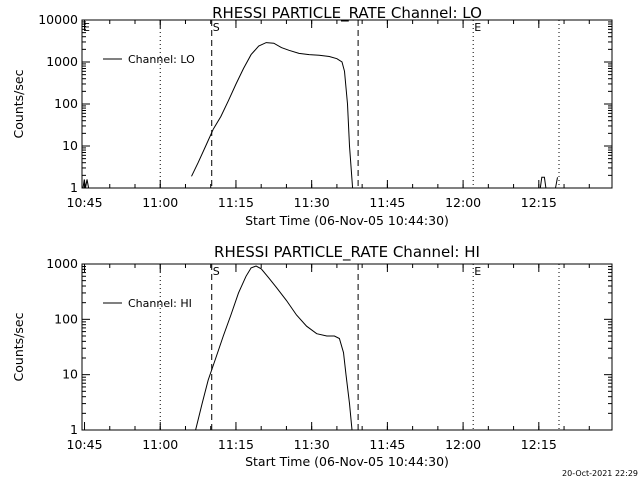 The width and height of the screenshot is (640, 480). I want to click on chart-title: RHESSI PARTICLE_RATE Channel: LO, so click(347, 13).